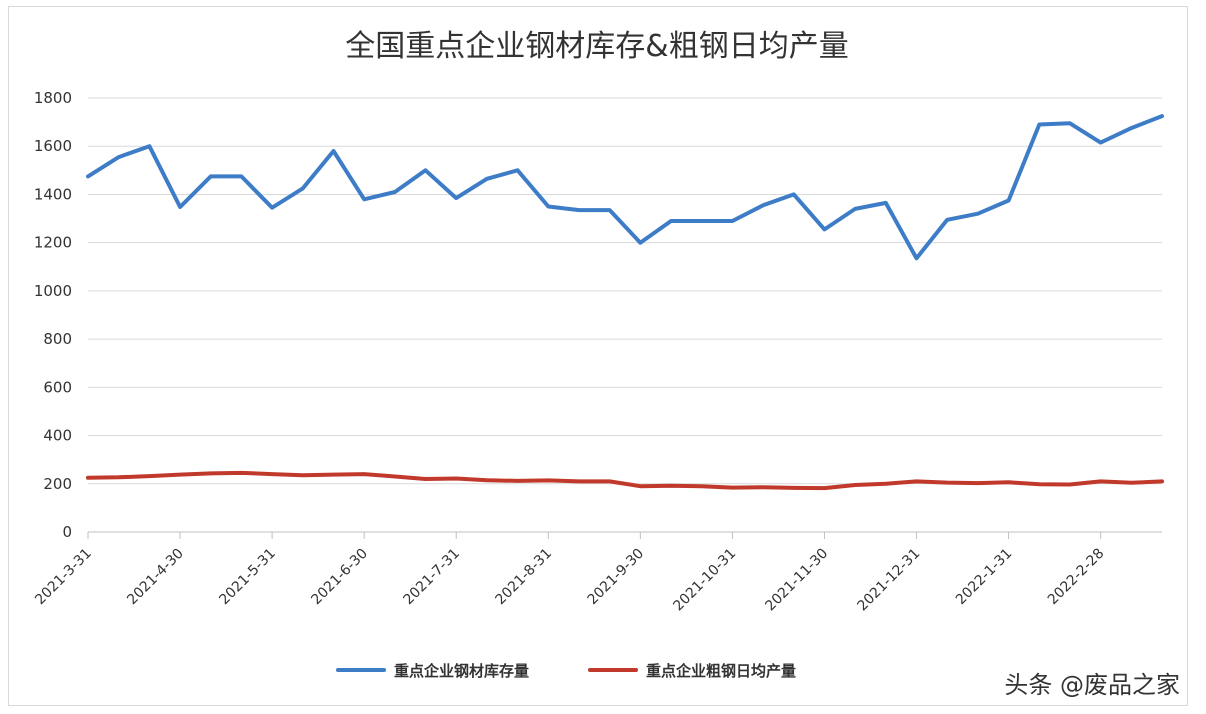 The image size is (1206, 714). Describe the element at coordinates (524, 577) in the screenshot. I see `x-tick-label: 2021-8-31` at that location.